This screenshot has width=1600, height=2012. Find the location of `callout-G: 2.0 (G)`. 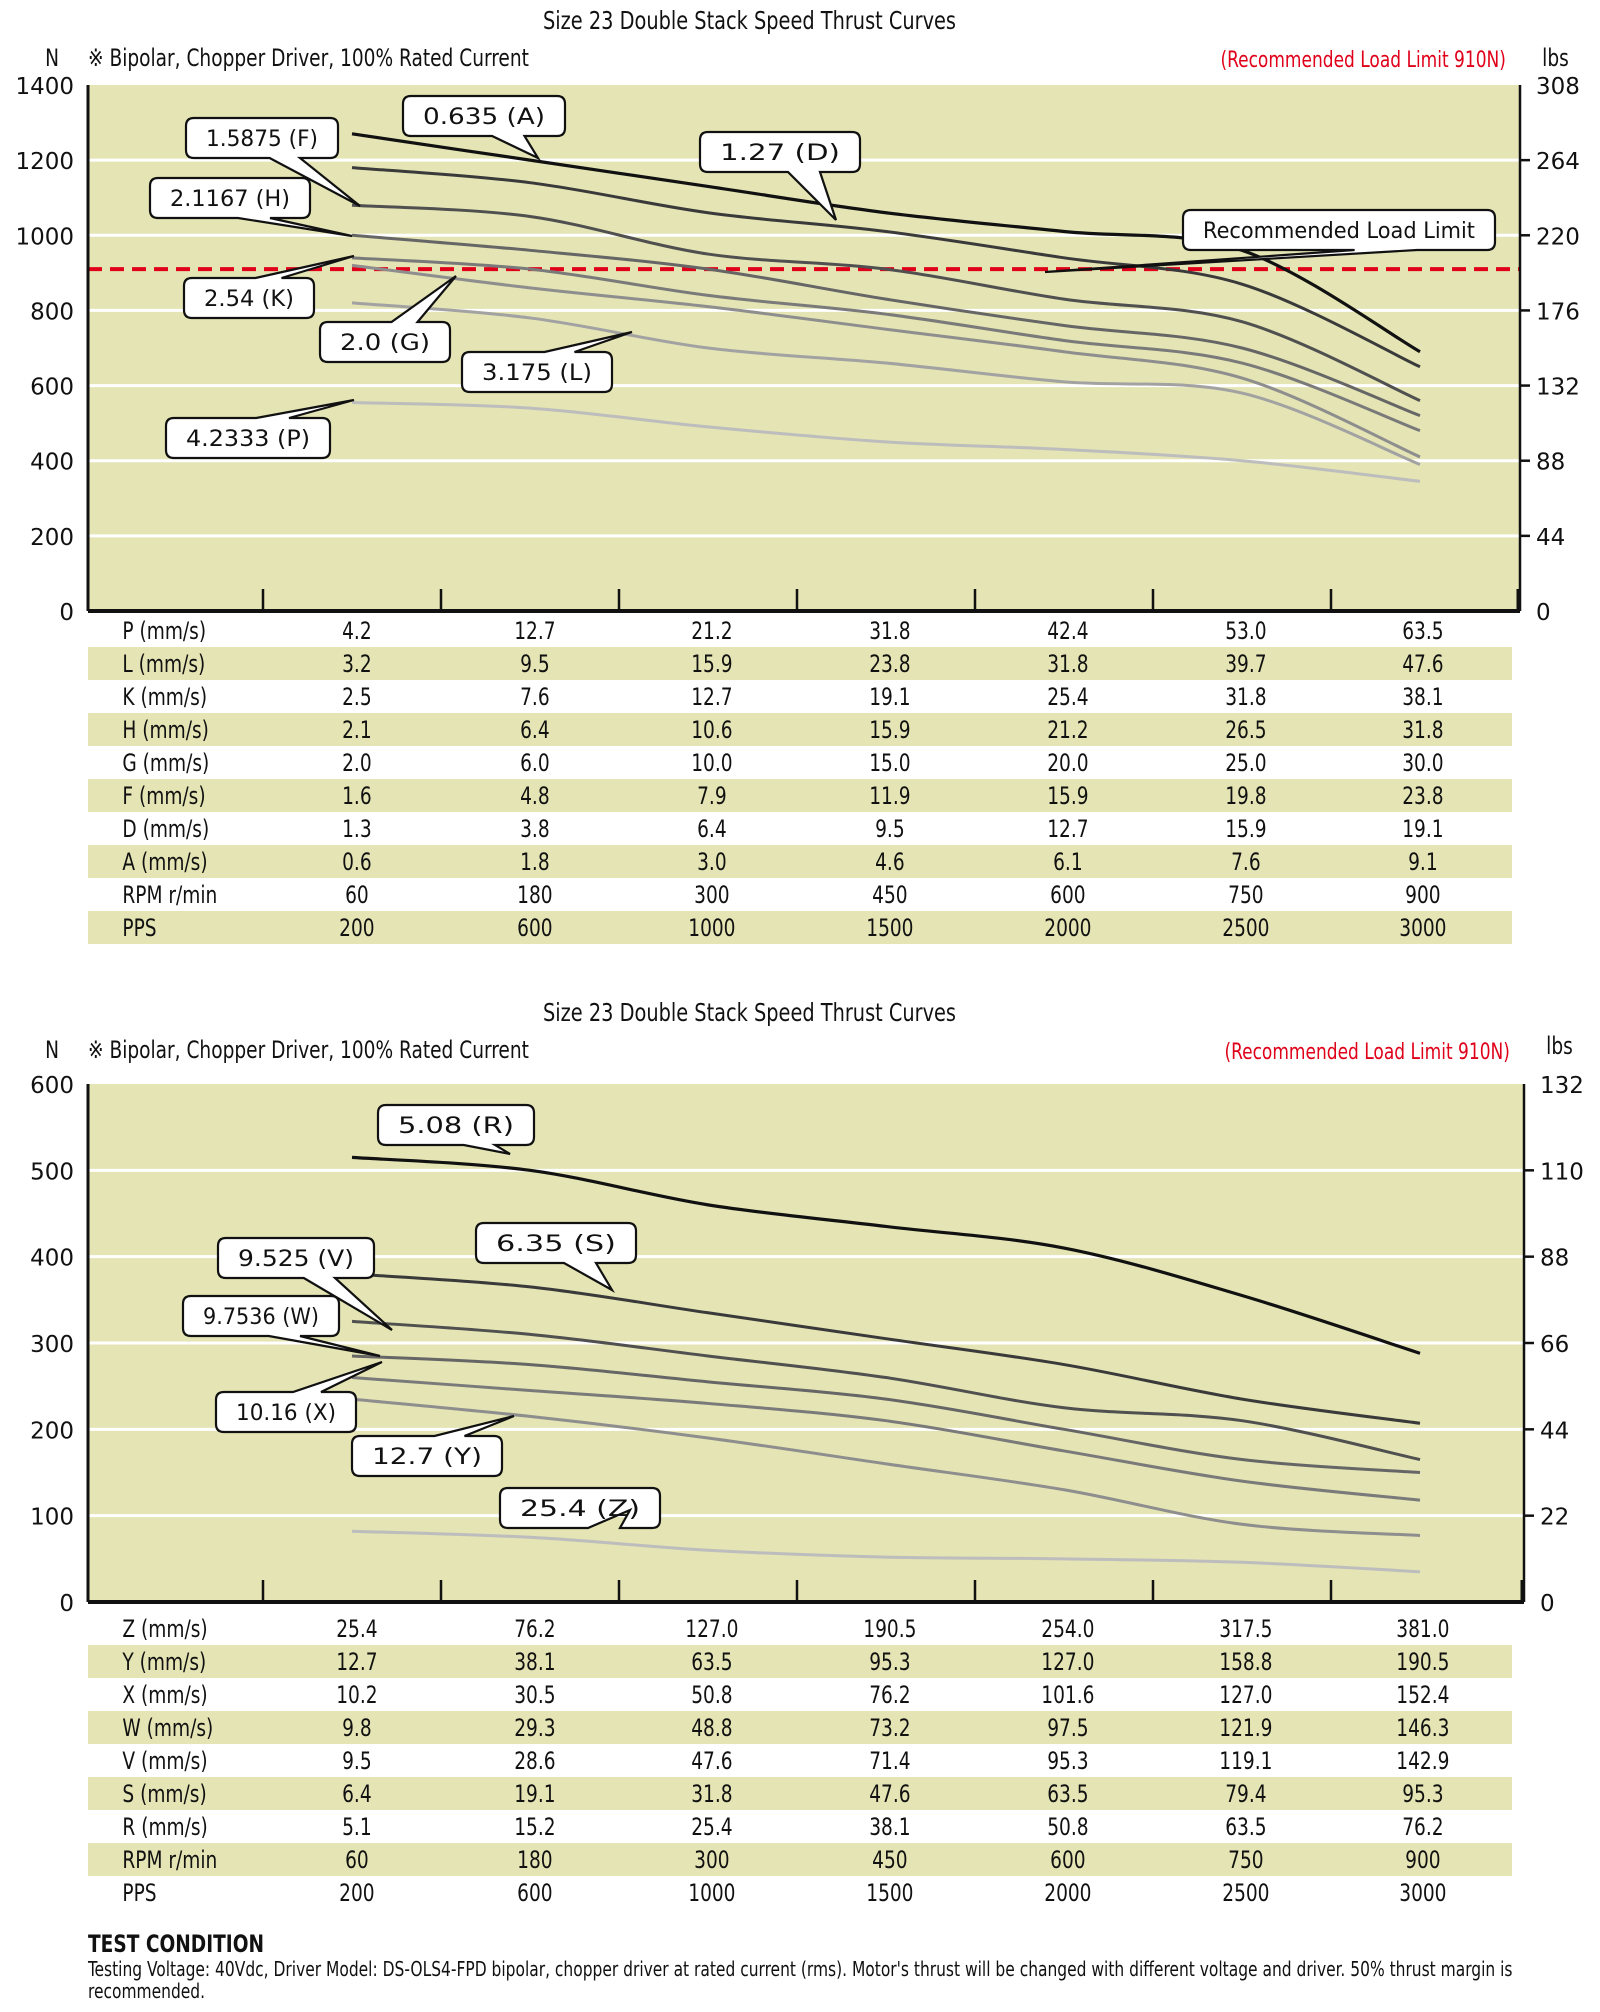

callout-G: 2.0 (G) is located at coordinates (387, 319).